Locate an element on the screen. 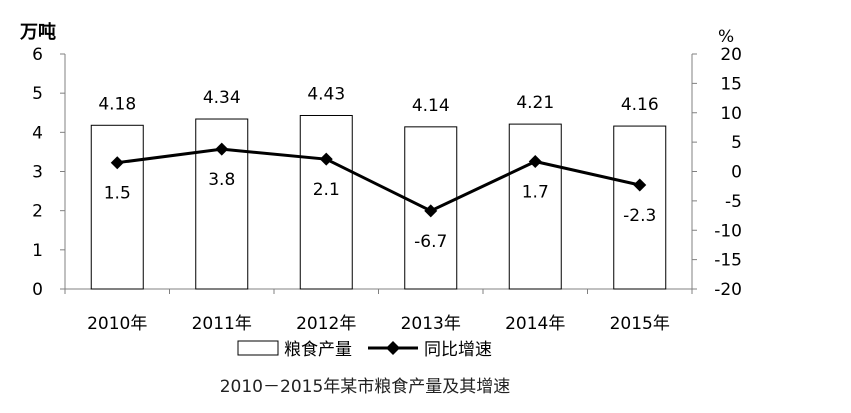 The width and height of the screenshot is (851, 413). y-left-tick-label: 4 is located at coordinates (37, 133).